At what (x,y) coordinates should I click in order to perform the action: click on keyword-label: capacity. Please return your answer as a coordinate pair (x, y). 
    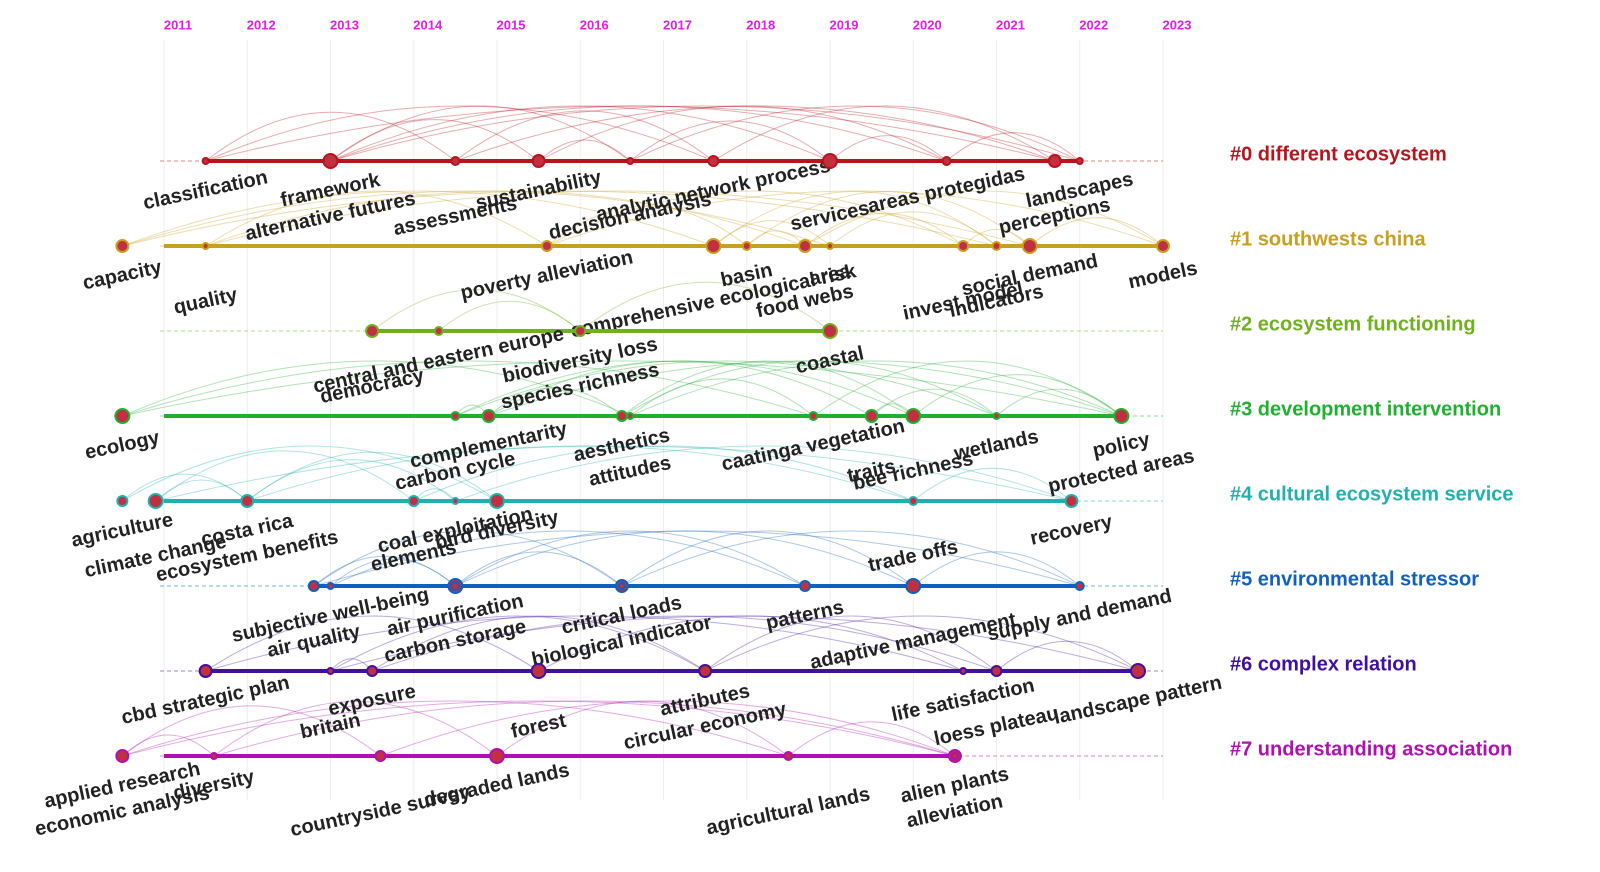
    Looking at the image, I should click on (123, 275).